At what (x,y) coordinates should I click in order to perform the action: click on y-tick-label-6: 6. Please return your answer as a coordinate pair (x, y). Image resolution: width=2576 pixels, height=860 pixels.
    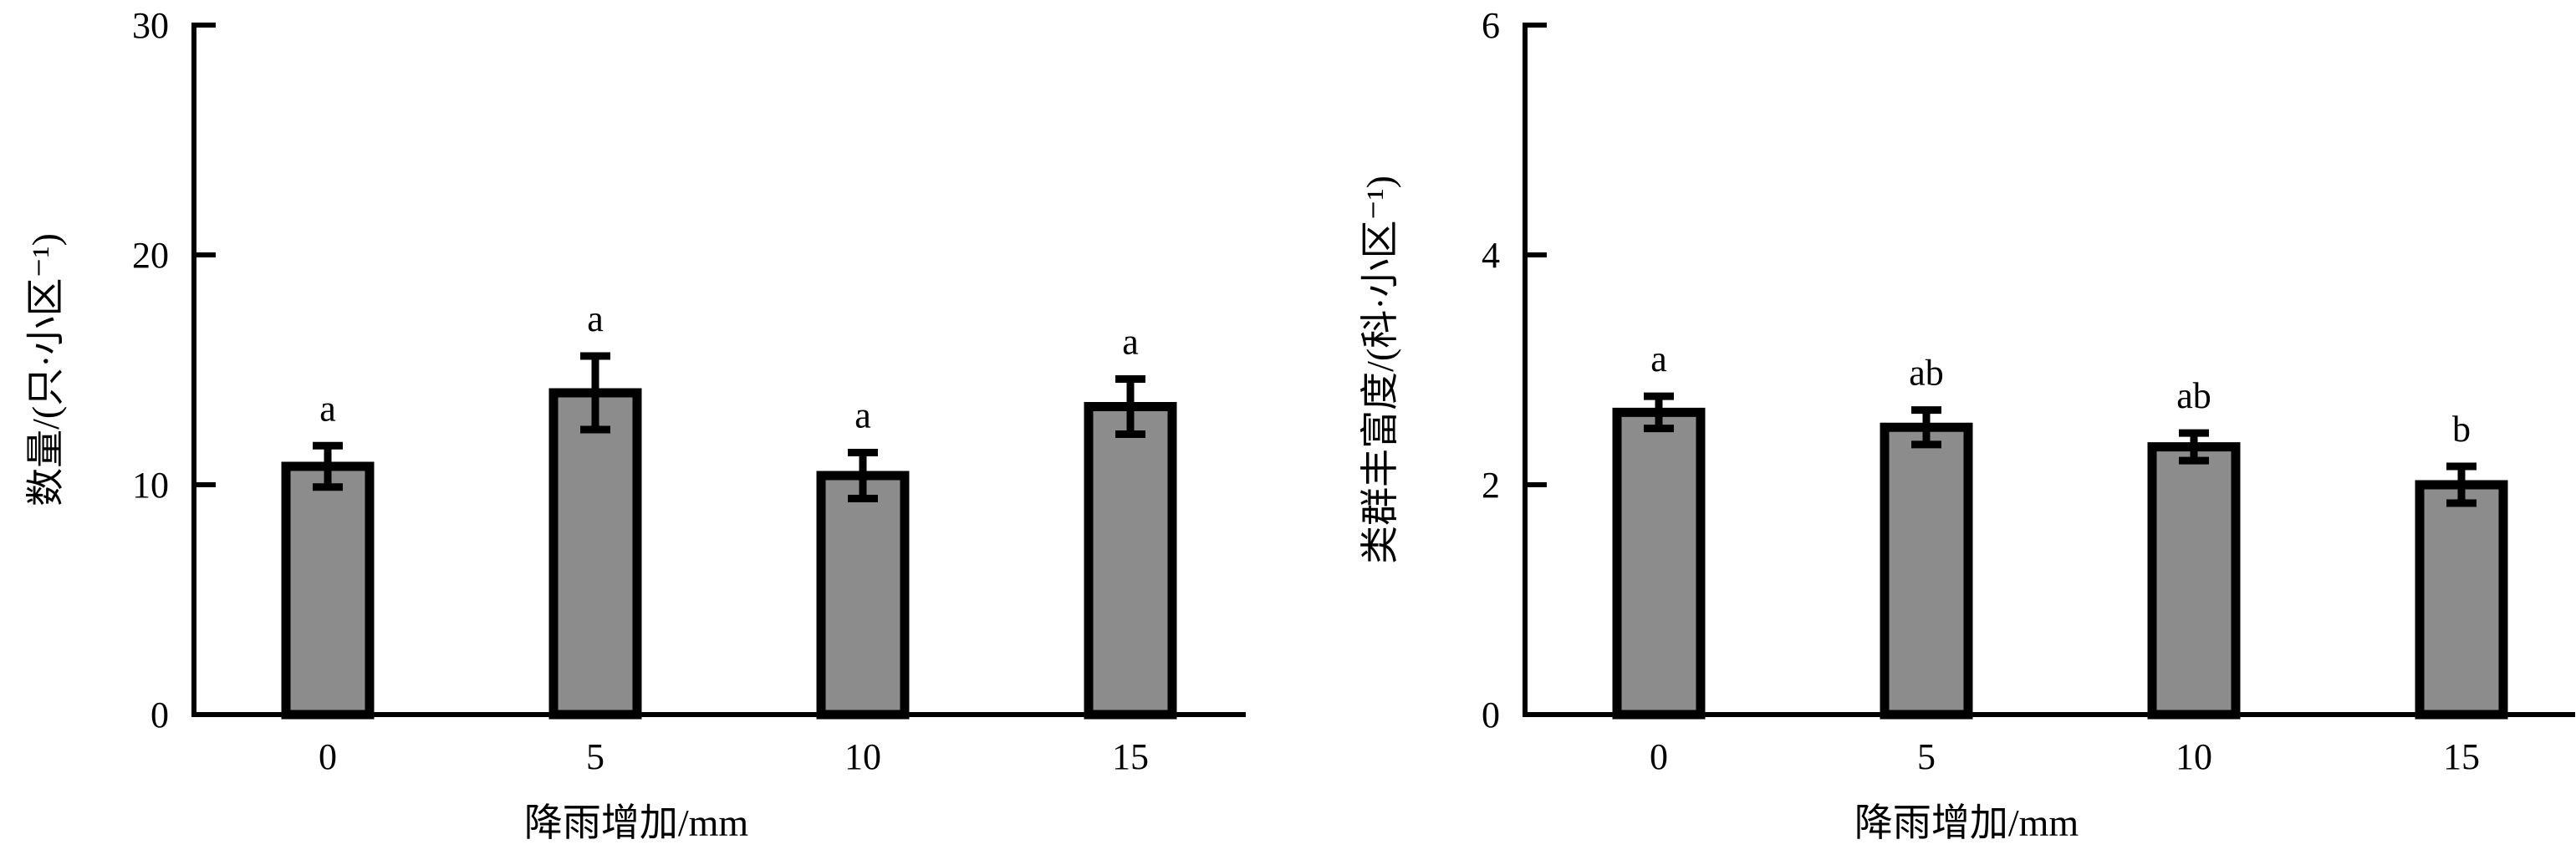
    Looking at the image, I should click on (1491, 25).